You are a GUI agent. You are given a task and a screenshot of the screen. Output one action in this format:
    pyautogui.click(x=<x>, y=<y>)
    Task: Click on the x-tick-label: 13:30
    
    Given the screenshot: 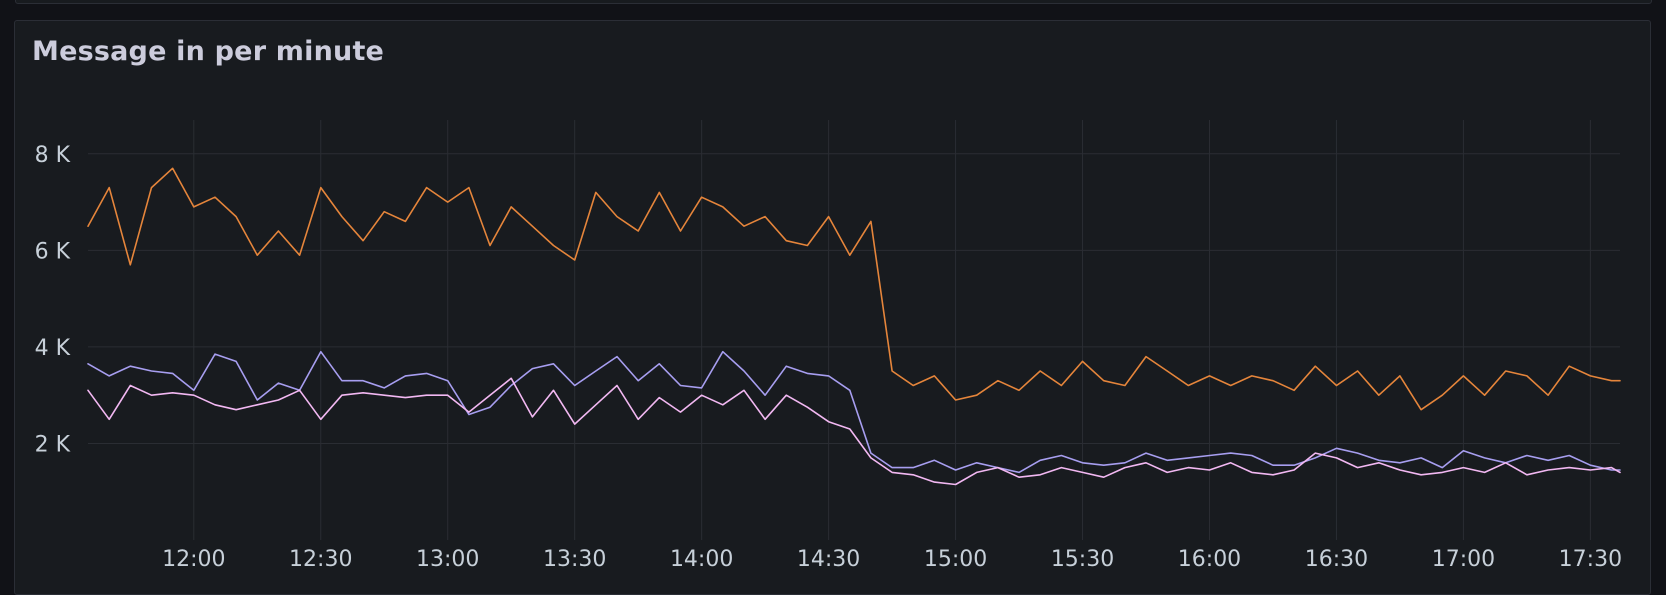 What is the action you would take?
    pyautogui.click(x=574, y=559)
    